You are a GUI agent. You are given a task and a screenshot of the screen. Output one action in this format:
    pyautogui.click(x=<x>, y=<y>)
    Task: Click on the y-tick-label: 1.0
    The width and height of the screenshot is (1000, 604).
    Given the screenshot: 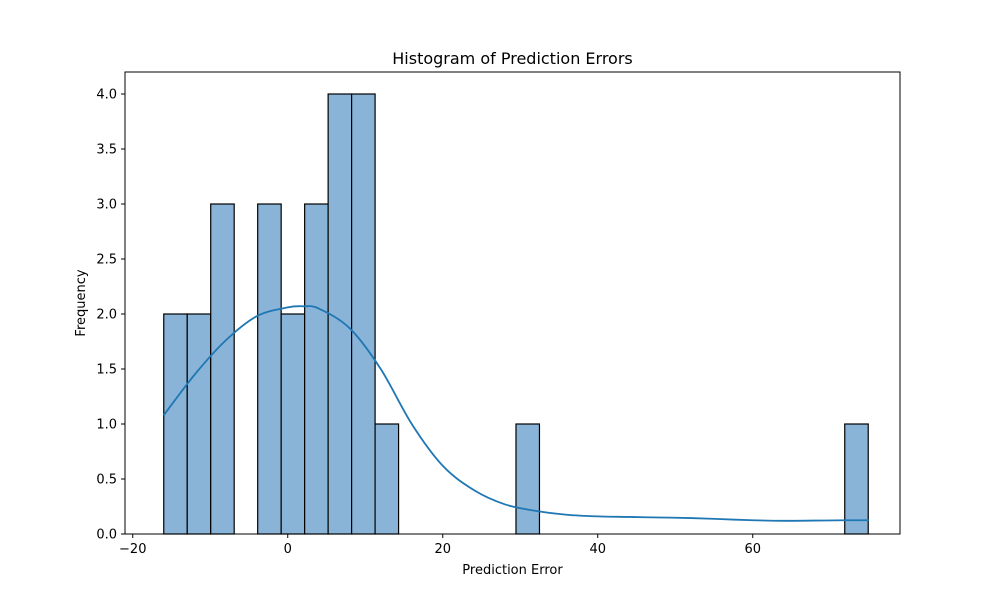 What is the action you would take?
    pyautogui.click(x=106, y=425)
    